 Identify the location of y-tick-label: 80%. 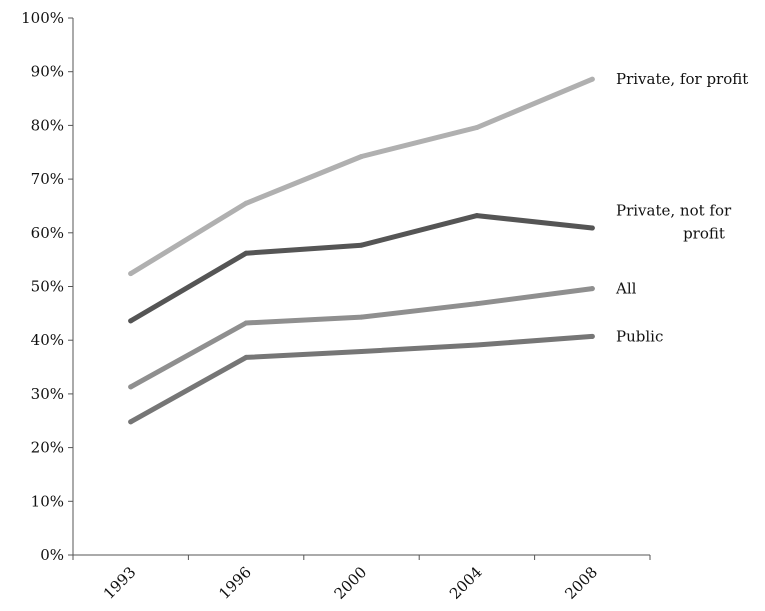
(47, 125).